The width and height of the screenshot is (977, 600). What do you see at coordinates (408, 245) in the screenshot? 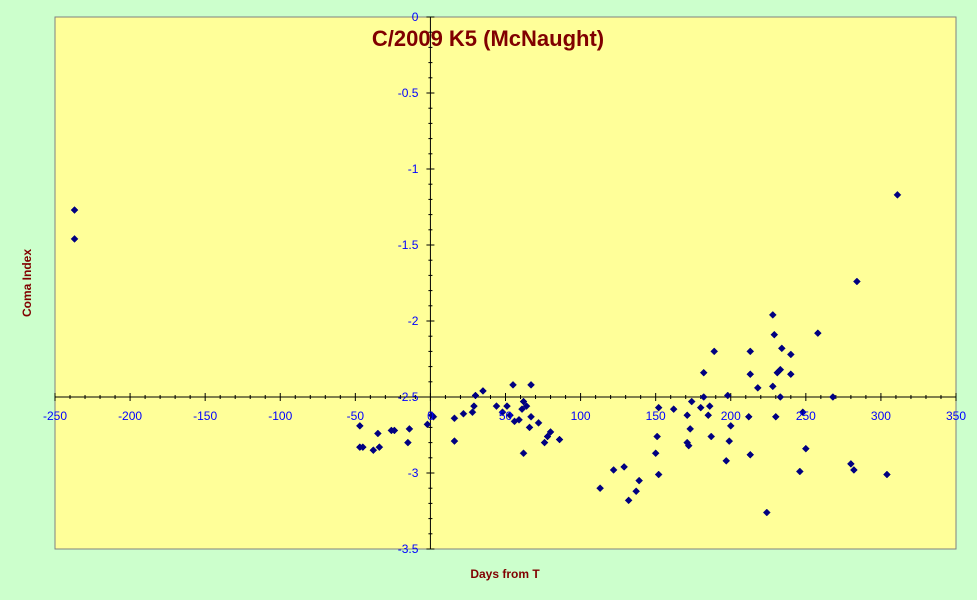
I see `y-tick-label: -1.5` at bounding box center [408, 245].